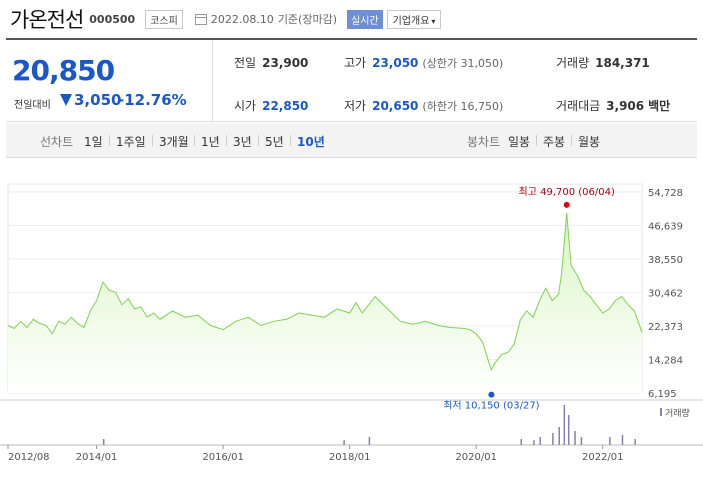 This screenshot has width=703, height=477. What do you see at coordinates (164, 19) in the screenshot?
I see `market-badge: 코스피` at bounding box center [164, 19].